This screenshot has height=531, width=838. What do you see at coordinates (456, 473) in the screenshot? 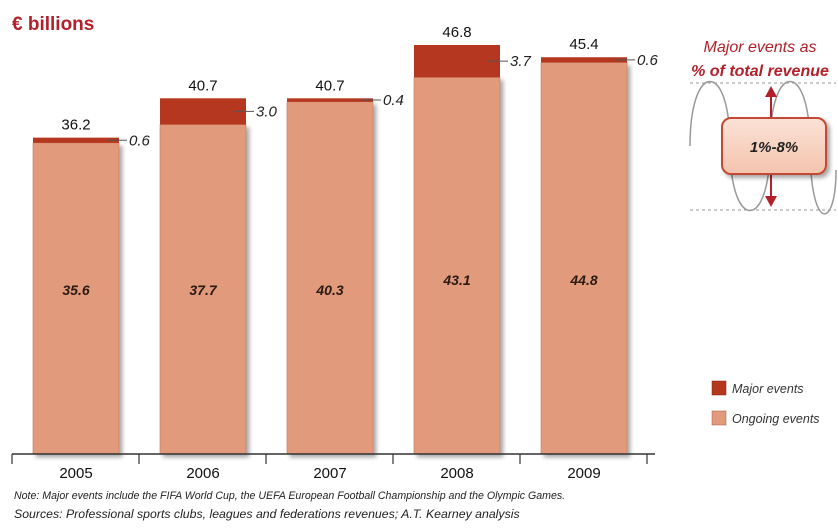
I see `category-label-2008: 2008` at bounding box center [456, 473].